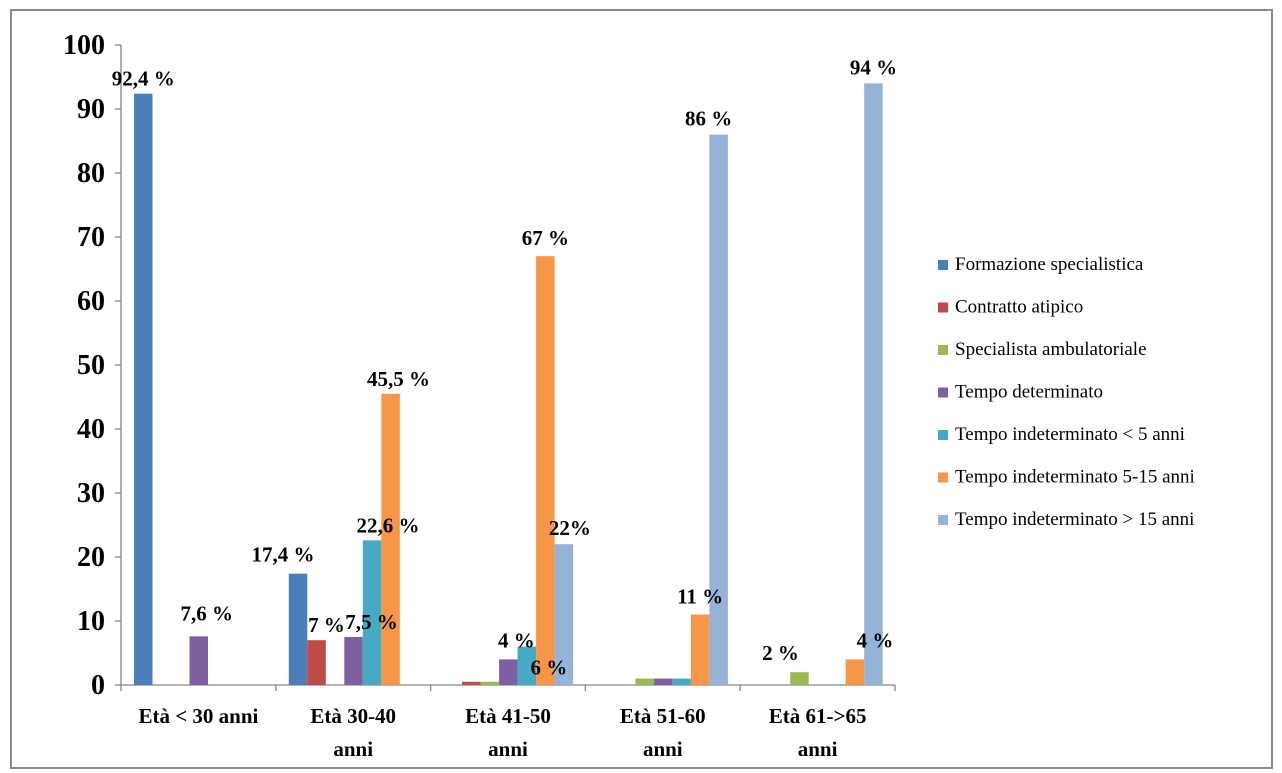 The image size is (1282, 773). Describe the element at coordinates (91, 621) in the screenshot. I see `y-tick-label: 10` at that location.